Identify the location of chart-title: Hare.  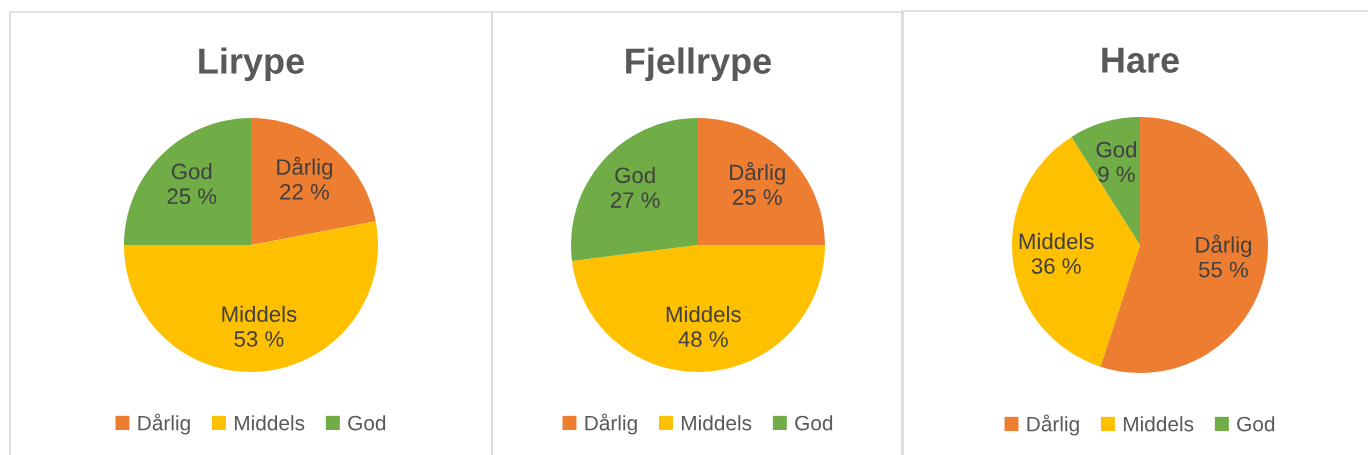
(1140, 60).